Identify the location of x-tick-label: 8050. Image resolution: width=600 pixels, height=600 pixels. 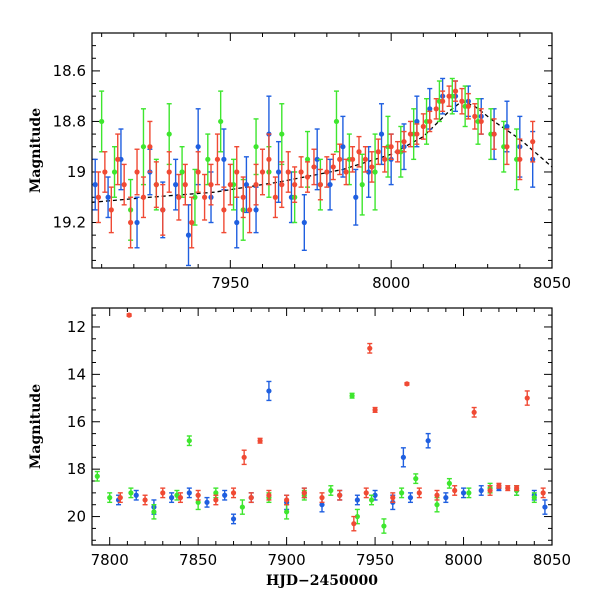
(552, 283).